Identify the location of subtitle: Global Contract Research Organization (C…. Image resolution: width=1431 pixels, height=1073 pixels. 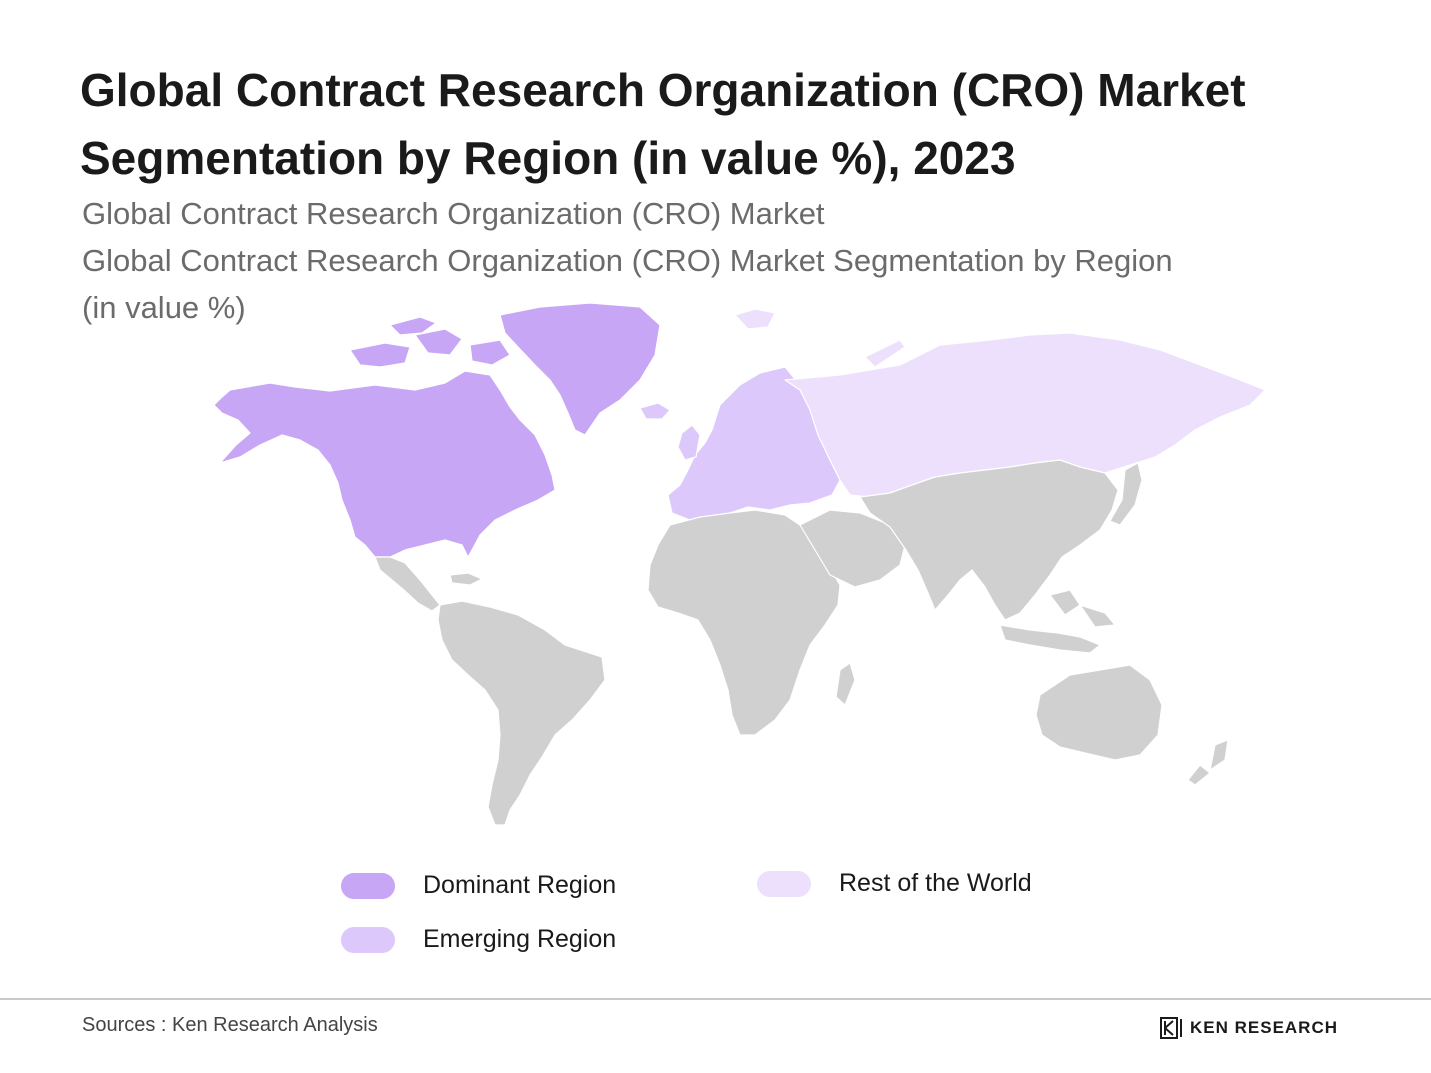
(712, 260).